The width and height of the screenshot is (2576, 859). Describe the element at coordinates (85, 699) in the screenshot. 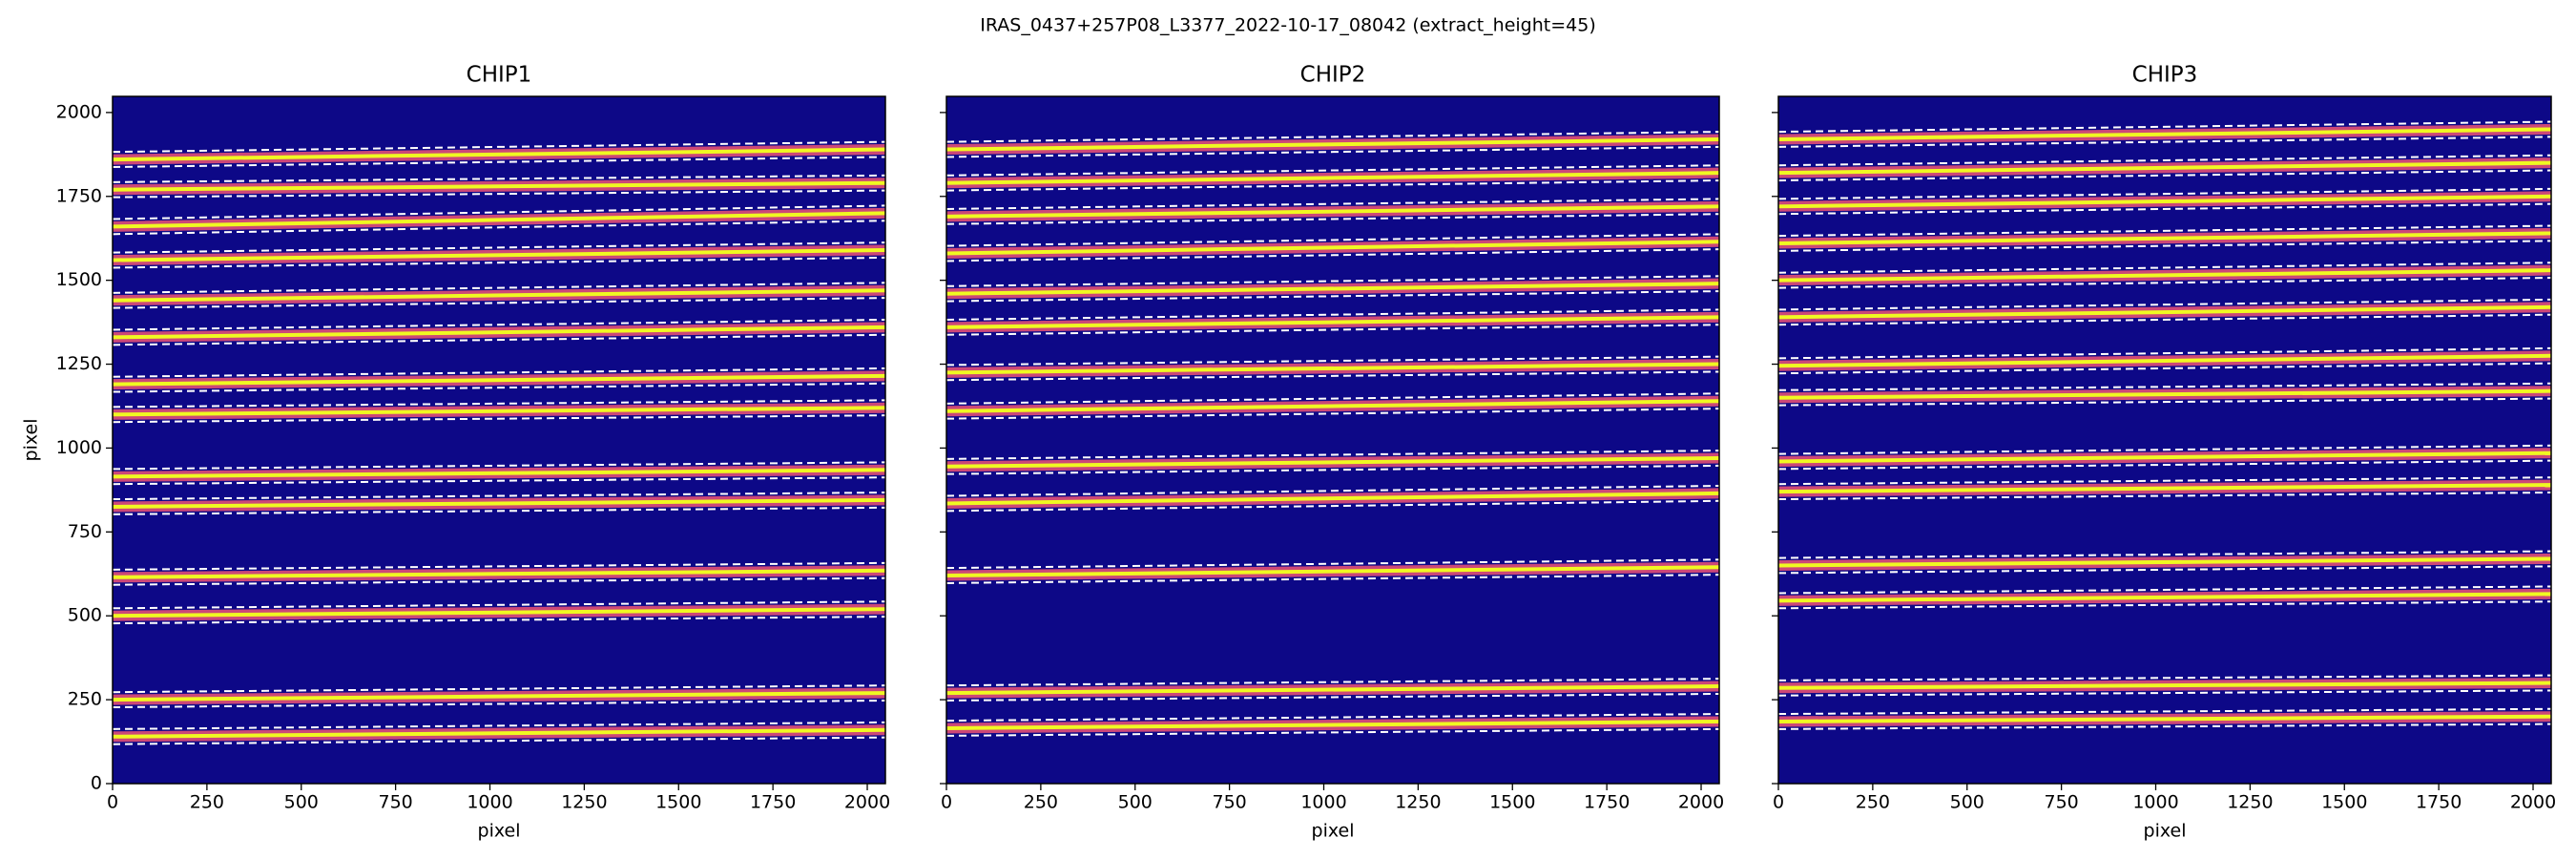

I see `y-tick-label: 250` at that location.